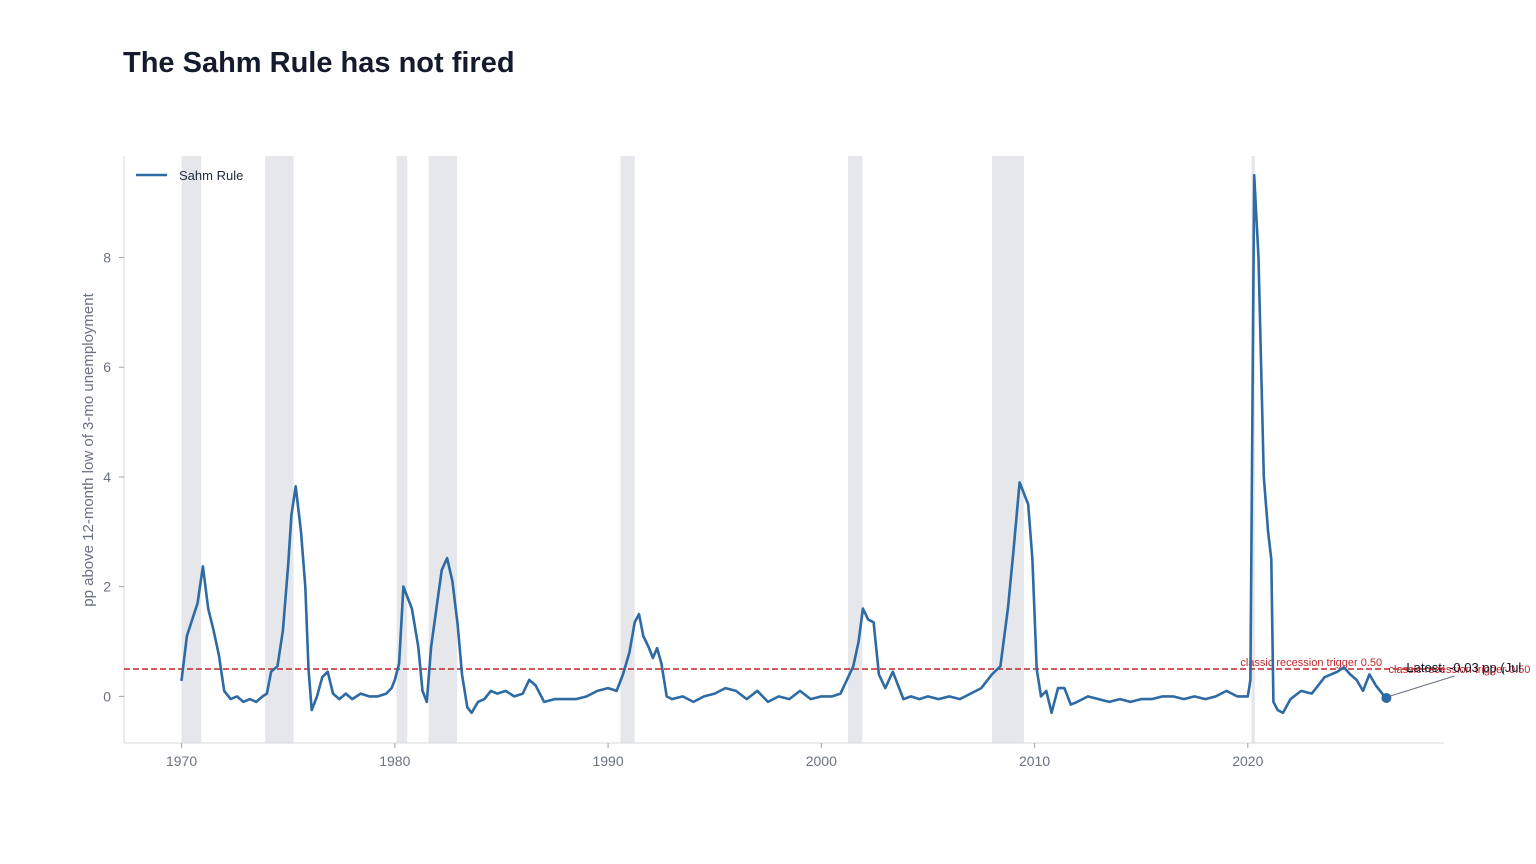  Describe the element at coordinates (1386, 698) in the screenshot. I see `latest-data-point` at that location.